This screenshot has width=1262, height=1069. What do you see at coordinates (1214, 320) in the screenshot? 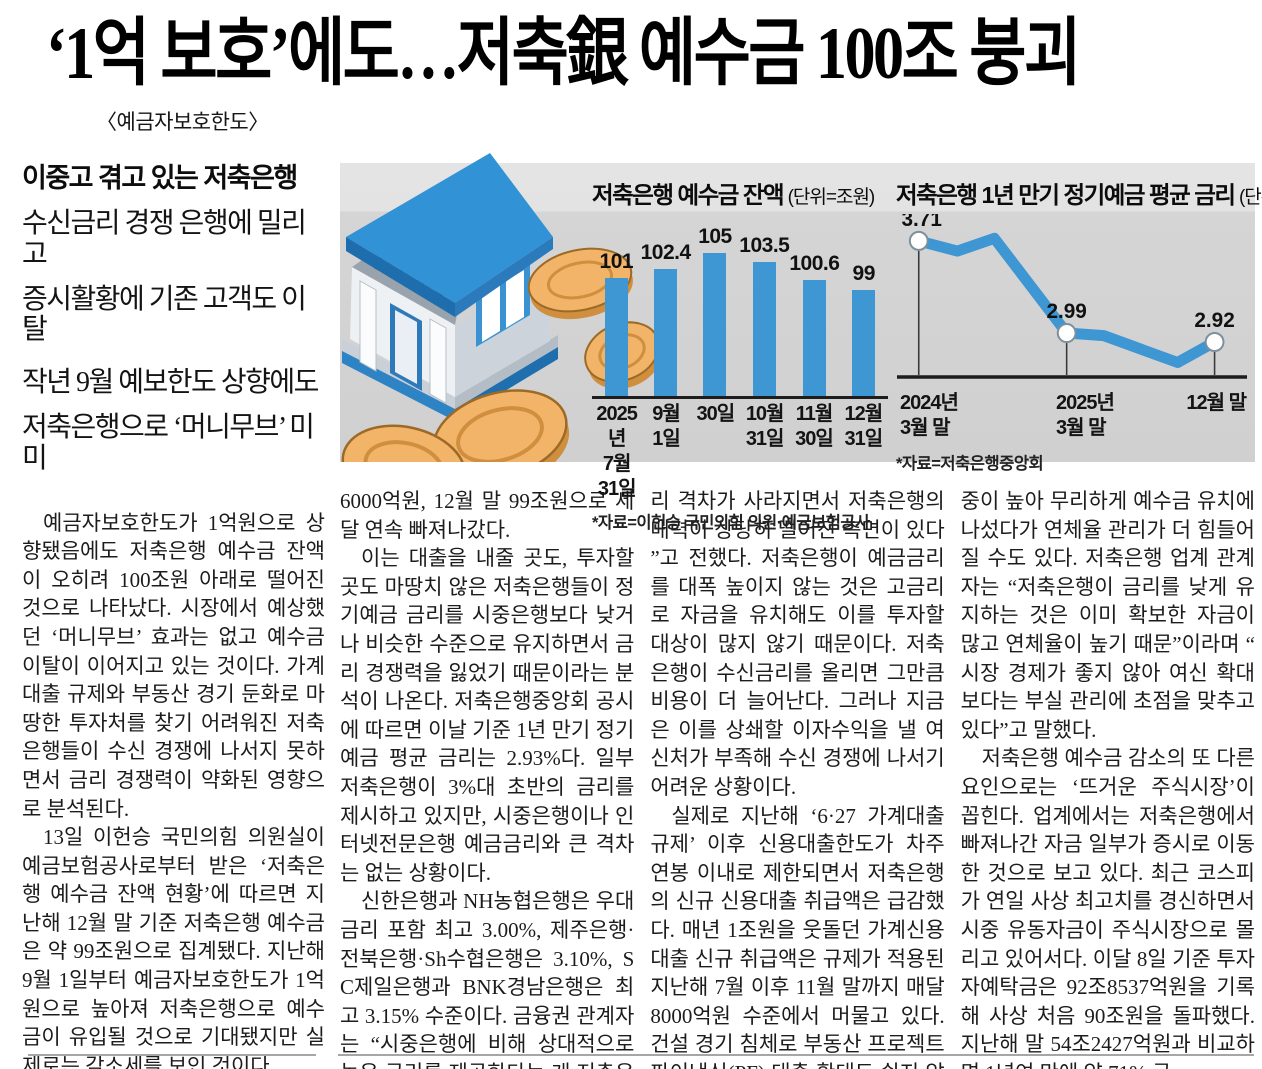
I see `data-point-label: 2.92` at bounding box center [1214, 320].